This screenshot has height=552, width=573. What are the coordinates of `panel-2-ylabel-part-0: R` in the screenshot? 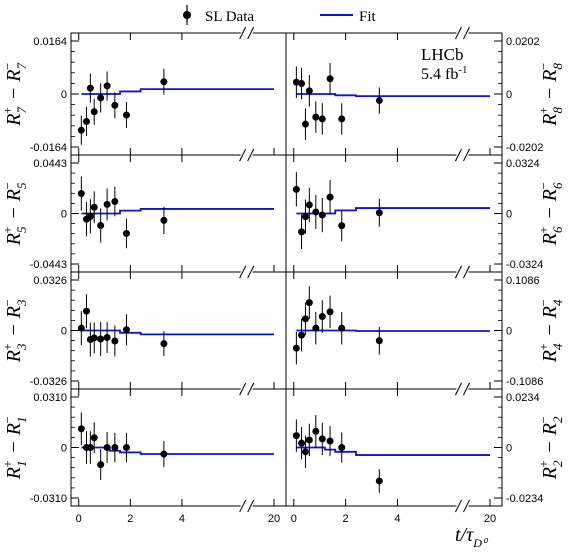 It's located at (550, 473).